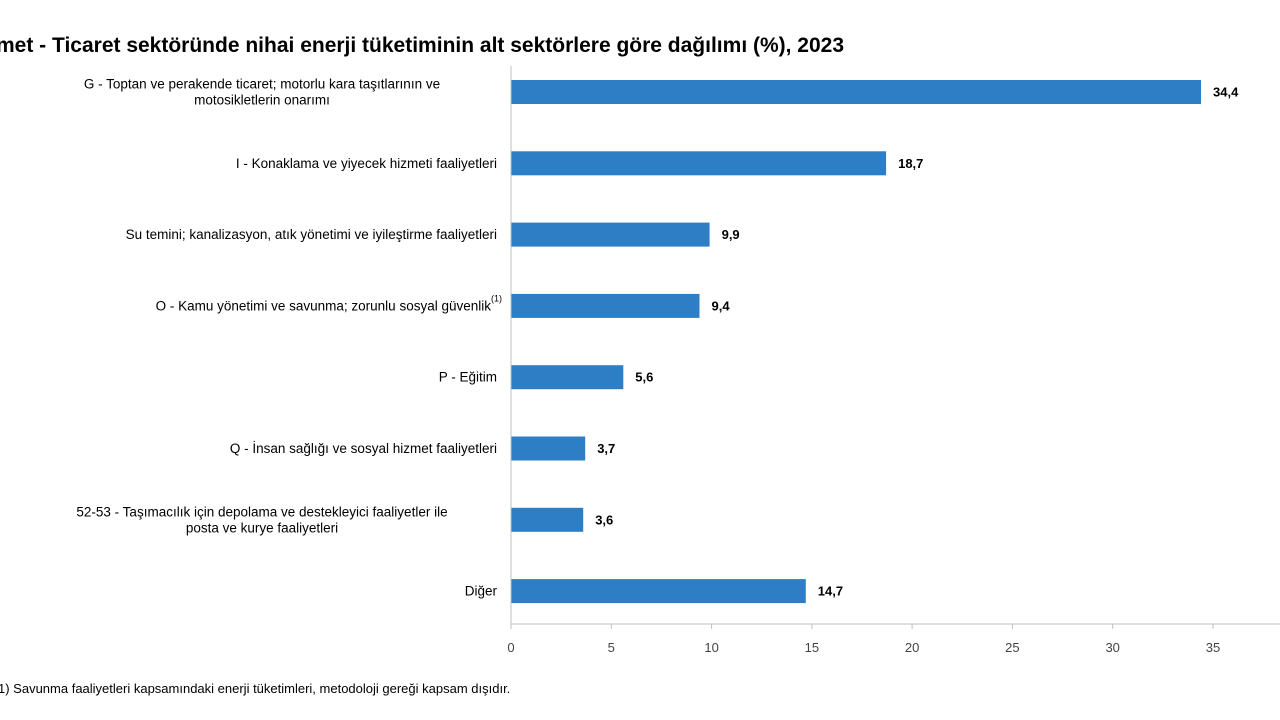 The image size is (1280, 720). Describe the element at coordinates (496, 298) in the screenshot. I see `category-superscript: (1)` at that location.